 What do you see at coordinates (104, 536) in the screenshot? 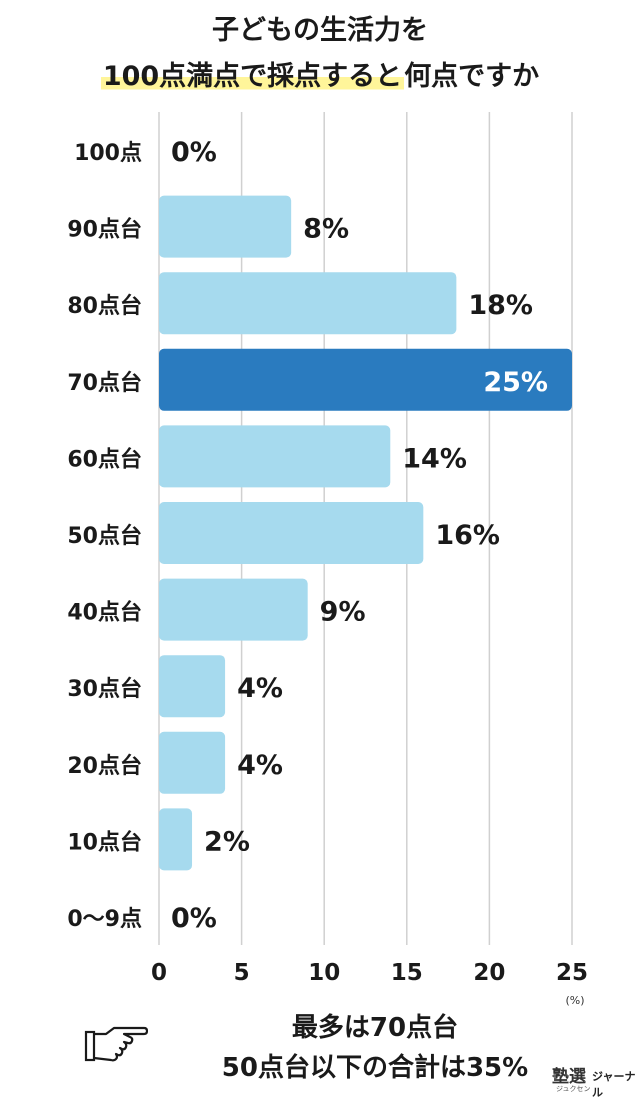
I see `category-label: 50点台` at bounding box center [104, 536].